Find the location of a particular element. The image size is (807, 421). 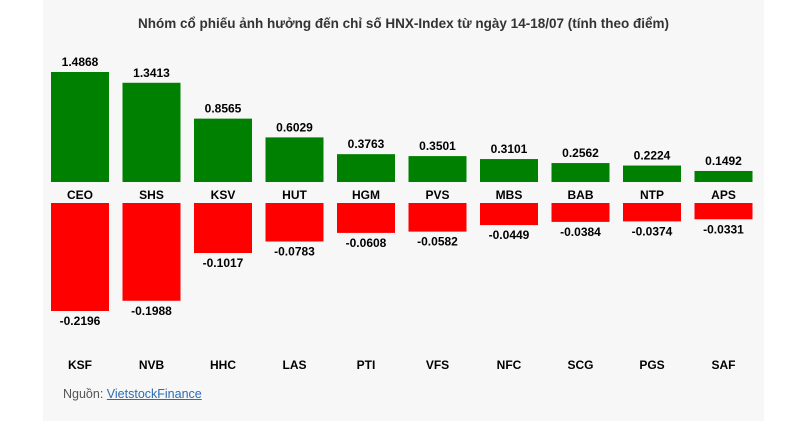

negative-category-label: HHC is located at coordinates (223, 365).